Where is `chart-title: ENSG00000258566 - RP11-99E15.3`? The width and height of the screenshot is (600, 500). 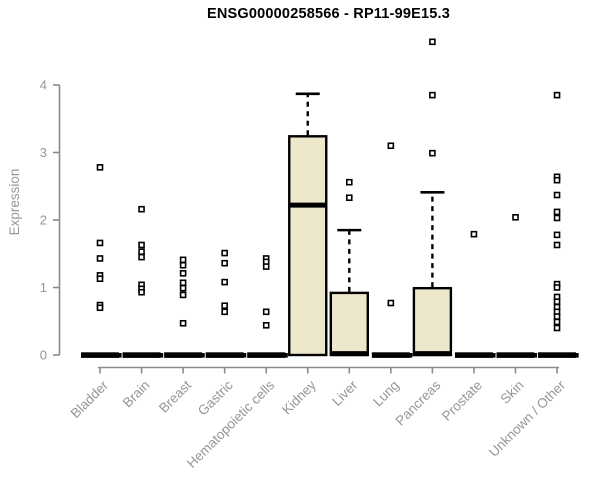
chart-title: ENSG00000258566 - RP11-99E15.3 is located at coordinates (328, 14).